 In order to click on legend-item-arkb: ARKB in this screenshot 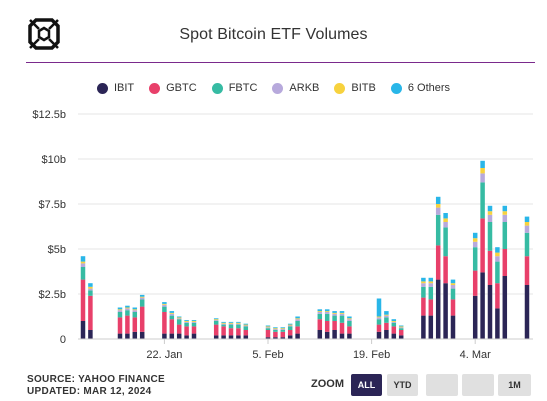, I will do `click(295, 88)`.